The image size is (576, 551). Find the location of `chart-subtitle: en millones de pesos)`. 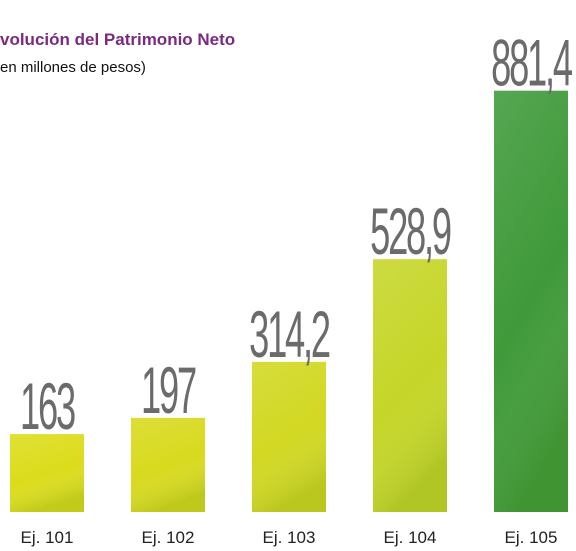

chart-subtitle: en millones de pesos) is located at coordinates (73, 67).